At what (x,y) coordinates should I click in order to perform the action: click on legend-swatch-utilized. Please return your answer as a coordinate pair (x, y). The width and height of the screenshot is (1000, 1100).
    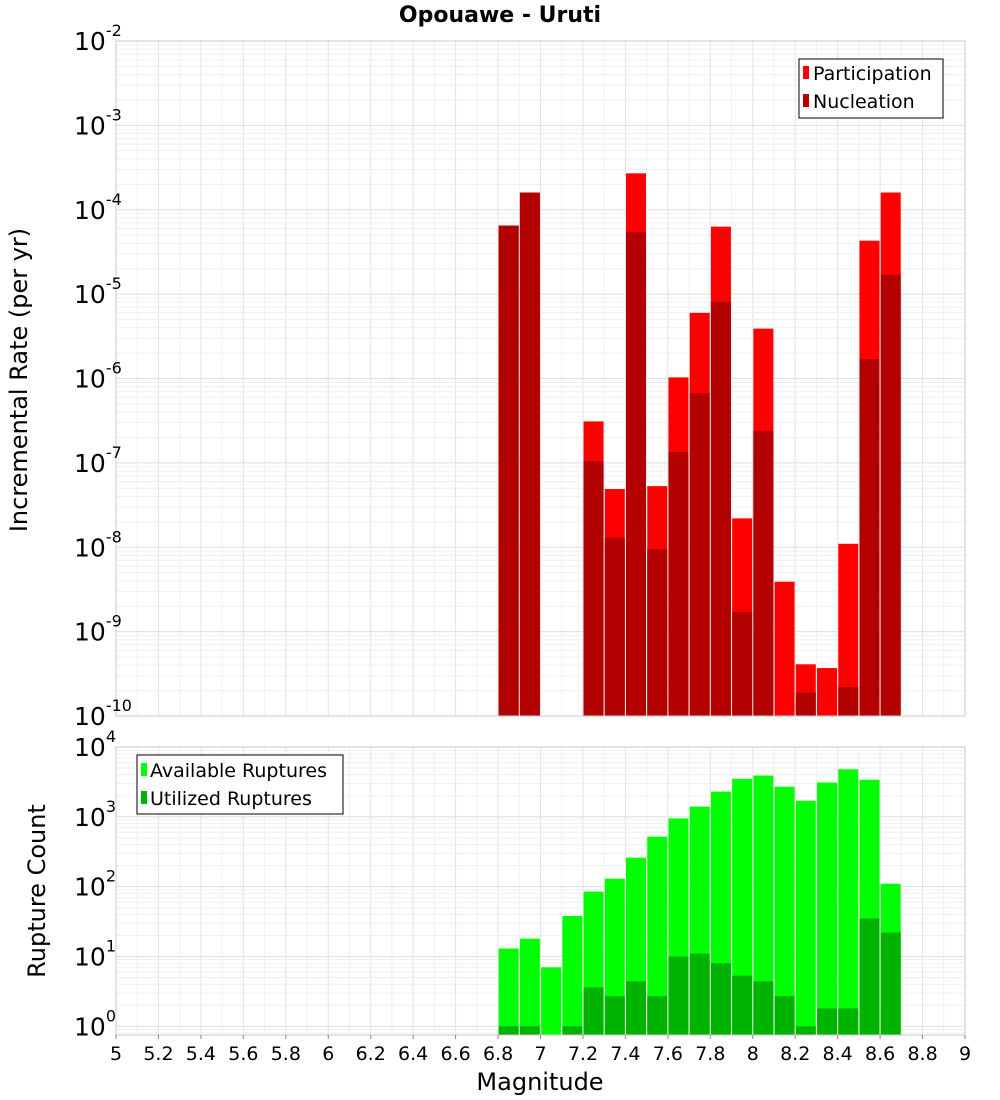
    Looking at the image, I should click on (144, 797).